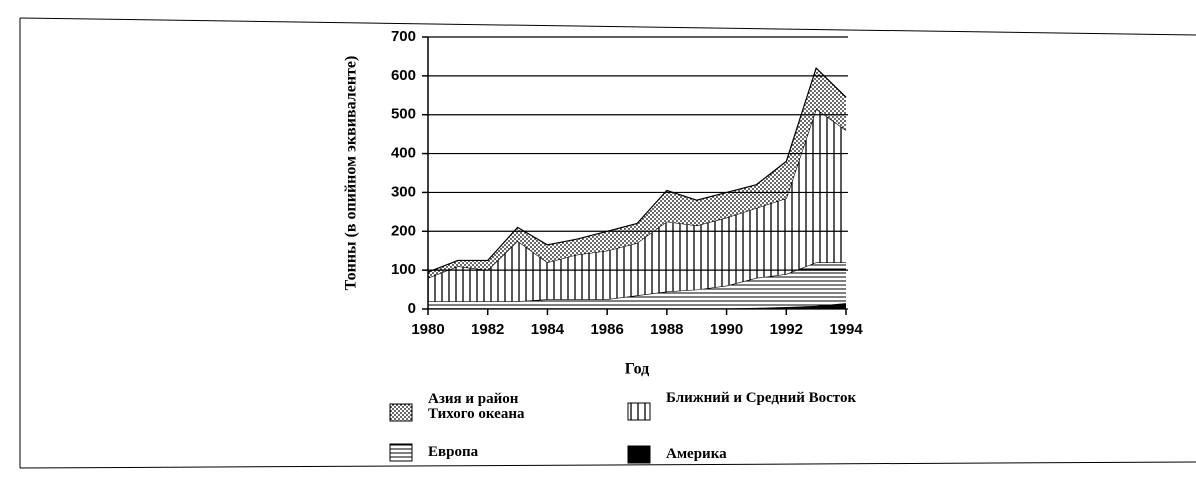 This screenshot has width=1196, height=481. What do you see at coordinates (403, 36) in the screenshot?
I see `y-tick-label: 700` at bounding box center [403, 36].